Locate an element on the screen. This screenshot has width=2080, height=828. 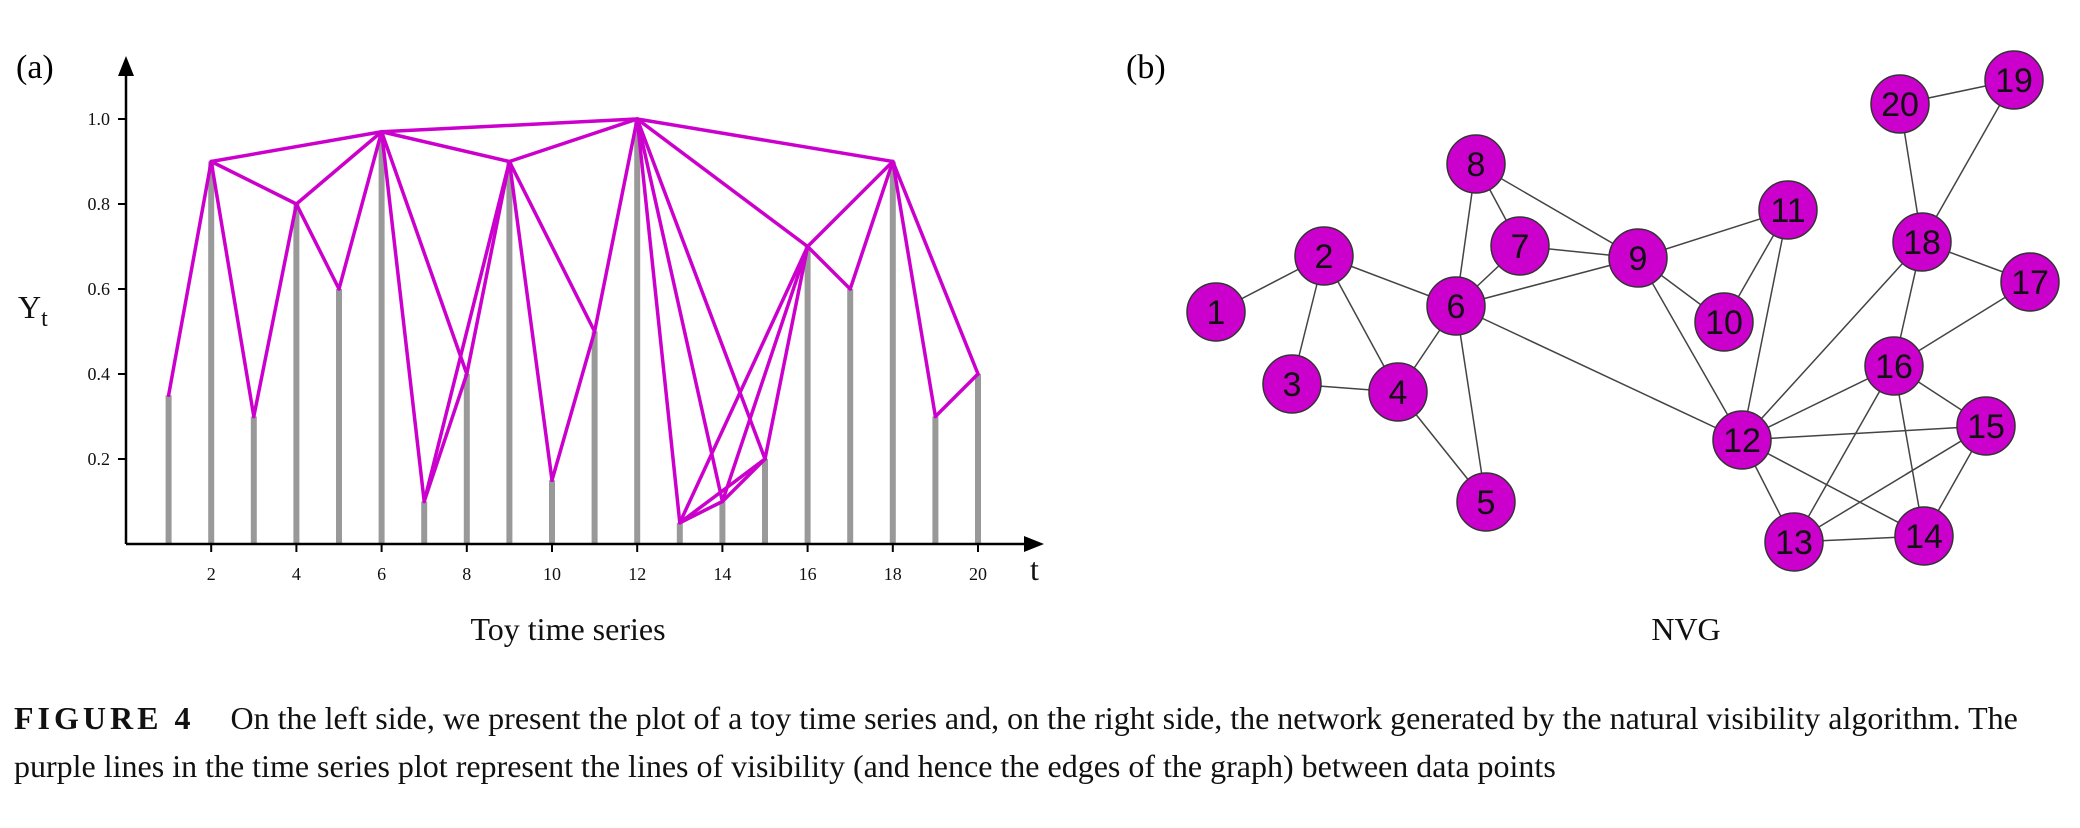
node-label: 12 is located at coordinates (1742, 441).